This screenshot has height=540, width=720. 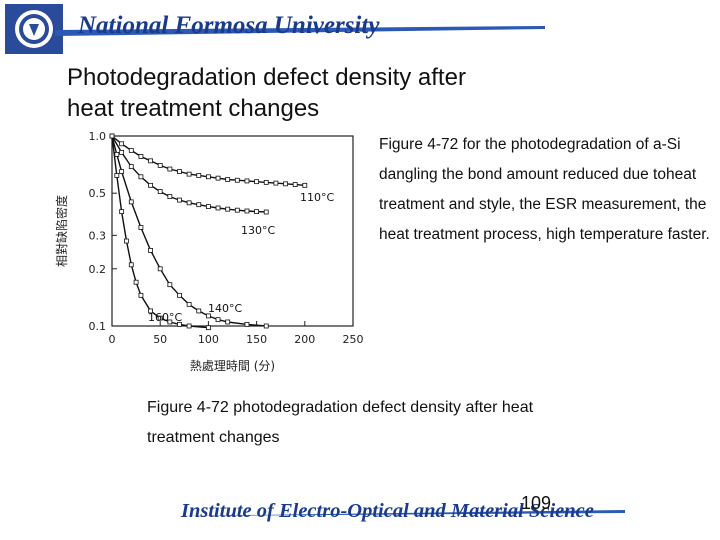 What do you see at coordinates (304, 339) in the screenshot?
I see `x-tick-label-4: 200` at bounding box center [304, 339].